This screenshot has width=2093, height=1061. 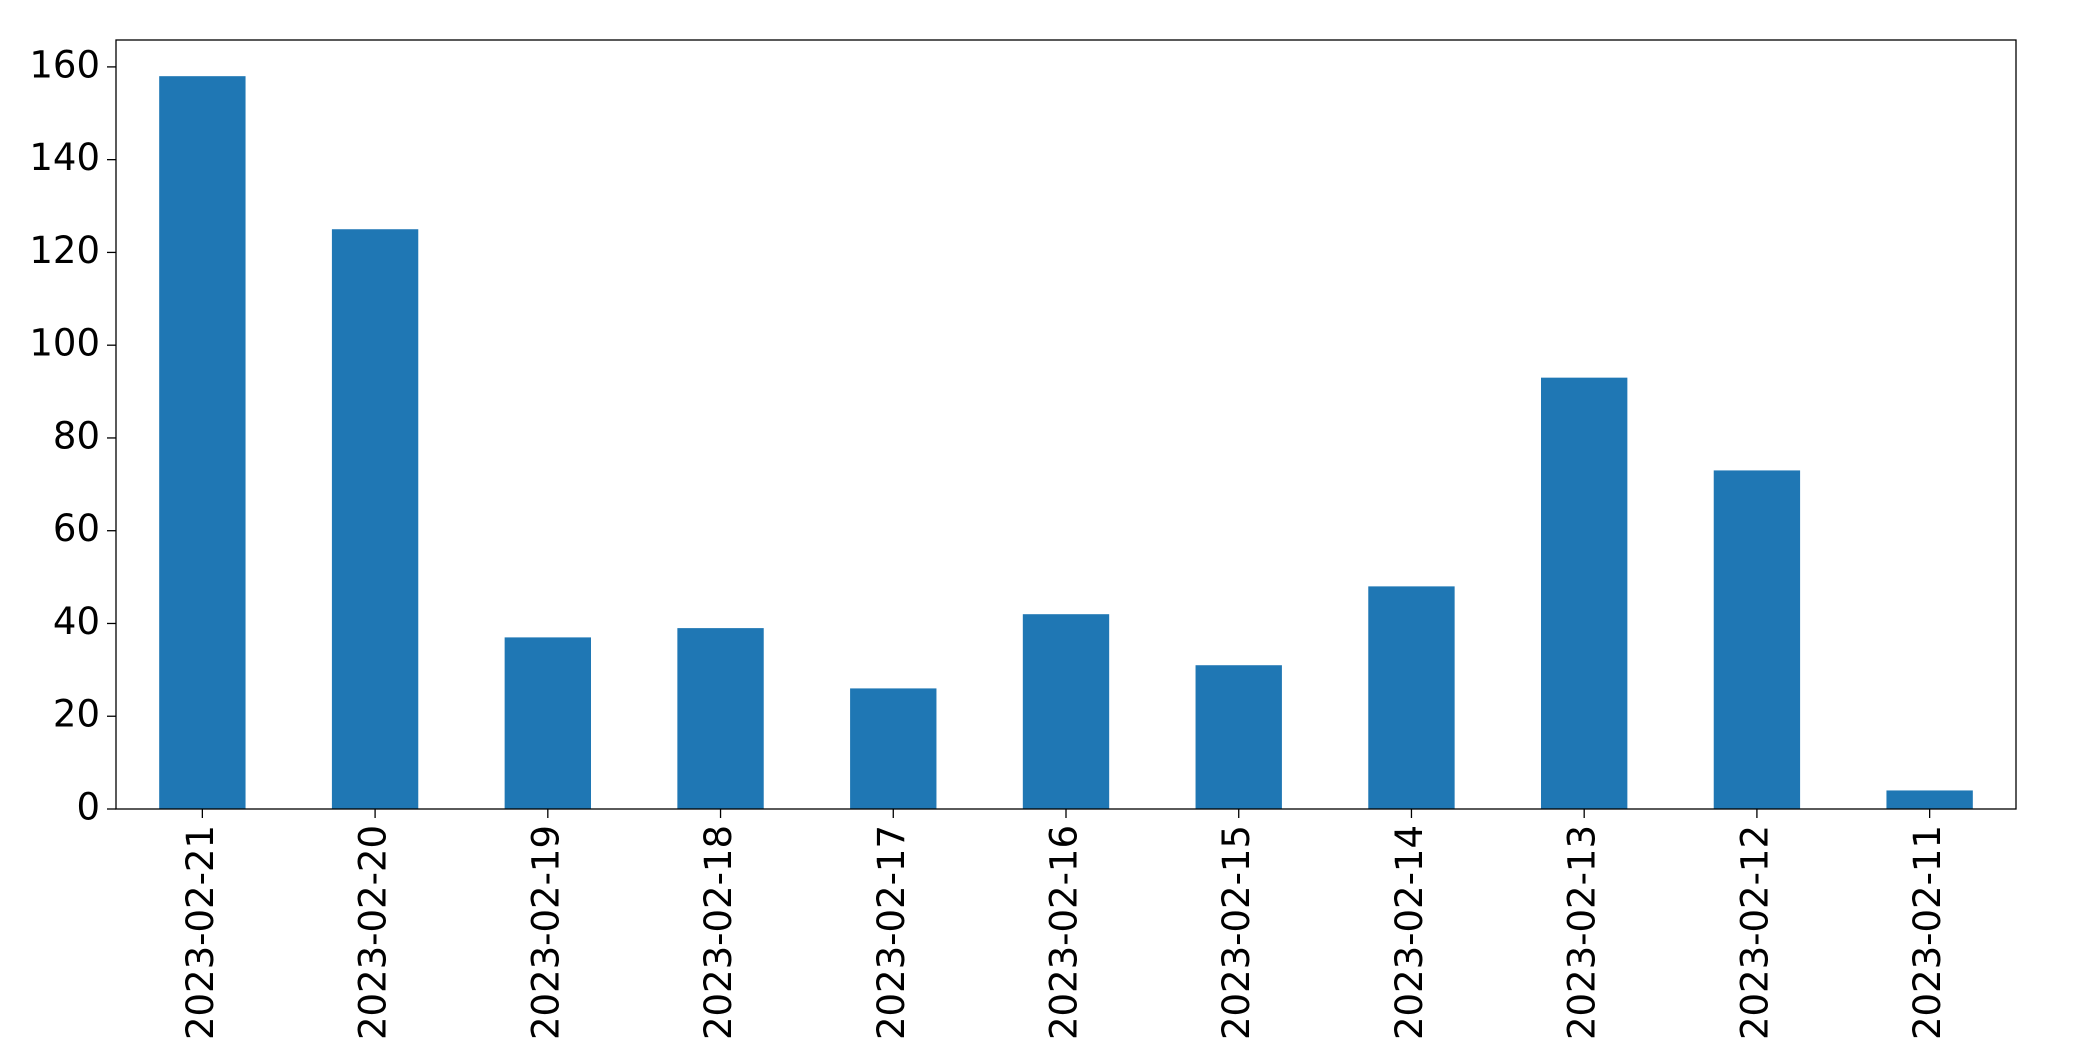 What do you see at coordinates (1064, 932) in the screenshot?
I see `x-tick-label: 2023-02-16` at bounding box center [1064, 932].